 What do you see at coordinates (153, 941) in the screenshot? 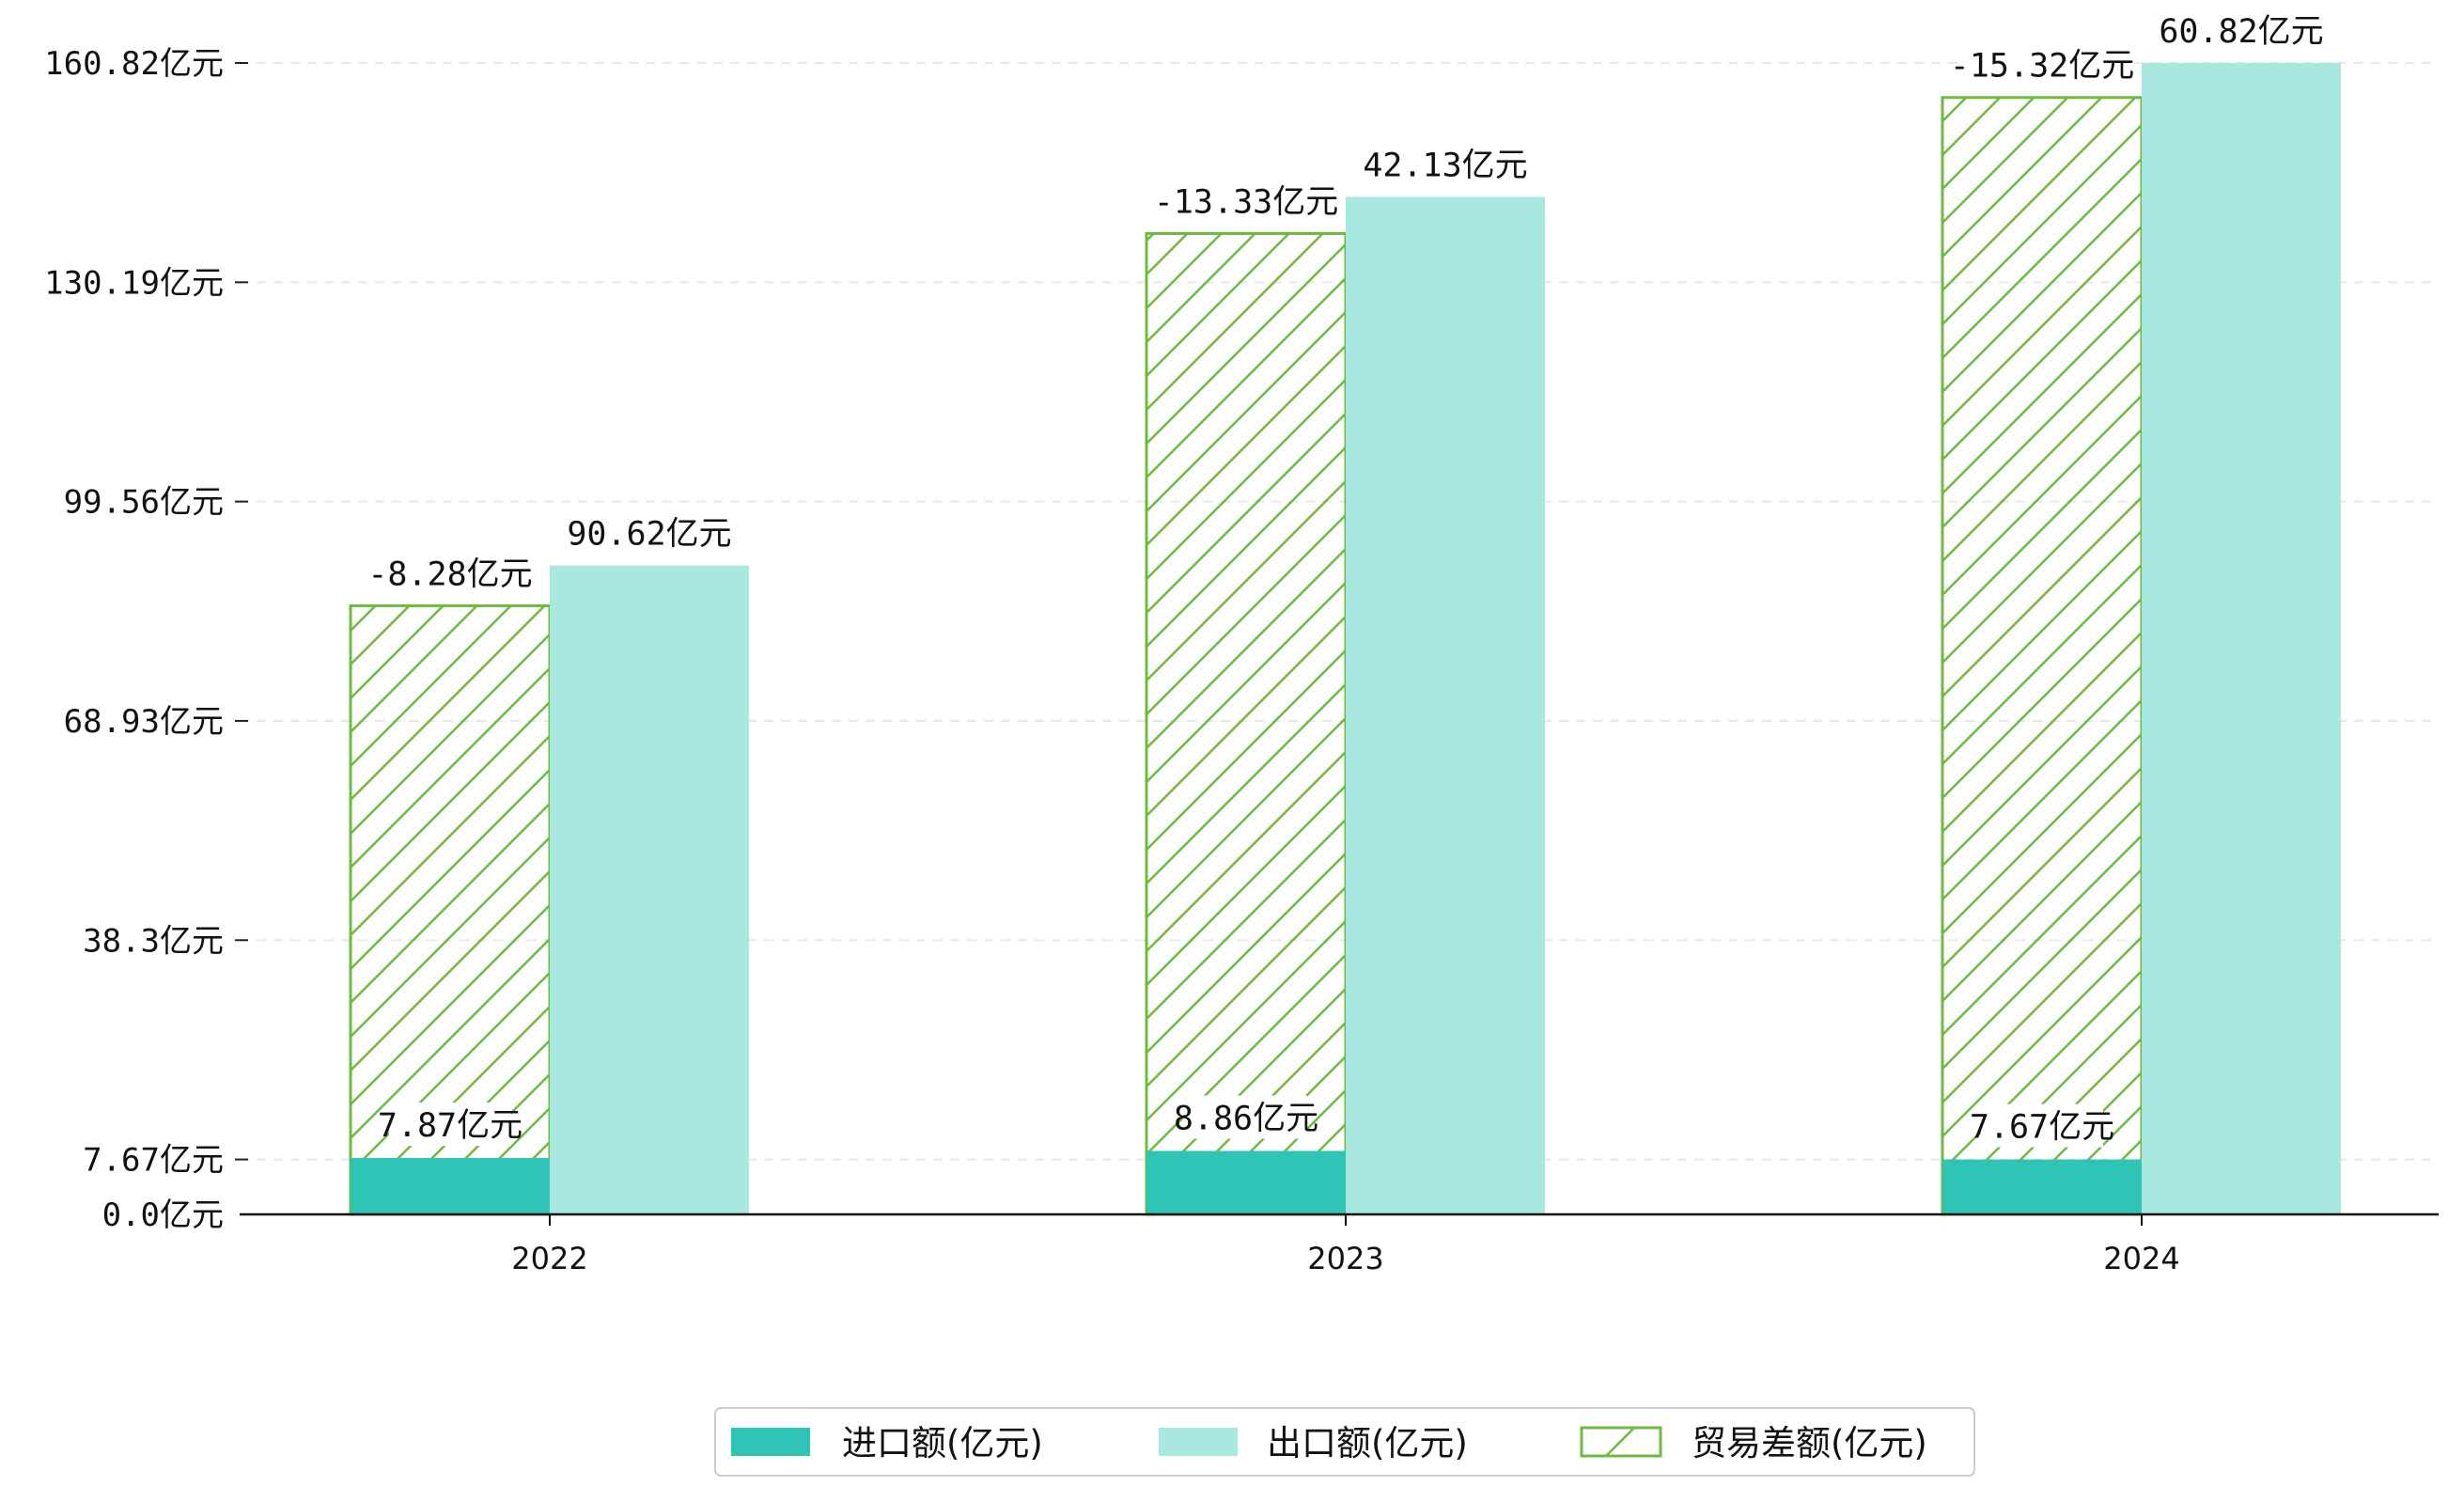
I see `y-tick-label: 38.3亿元` at bounding box center [153, 941].